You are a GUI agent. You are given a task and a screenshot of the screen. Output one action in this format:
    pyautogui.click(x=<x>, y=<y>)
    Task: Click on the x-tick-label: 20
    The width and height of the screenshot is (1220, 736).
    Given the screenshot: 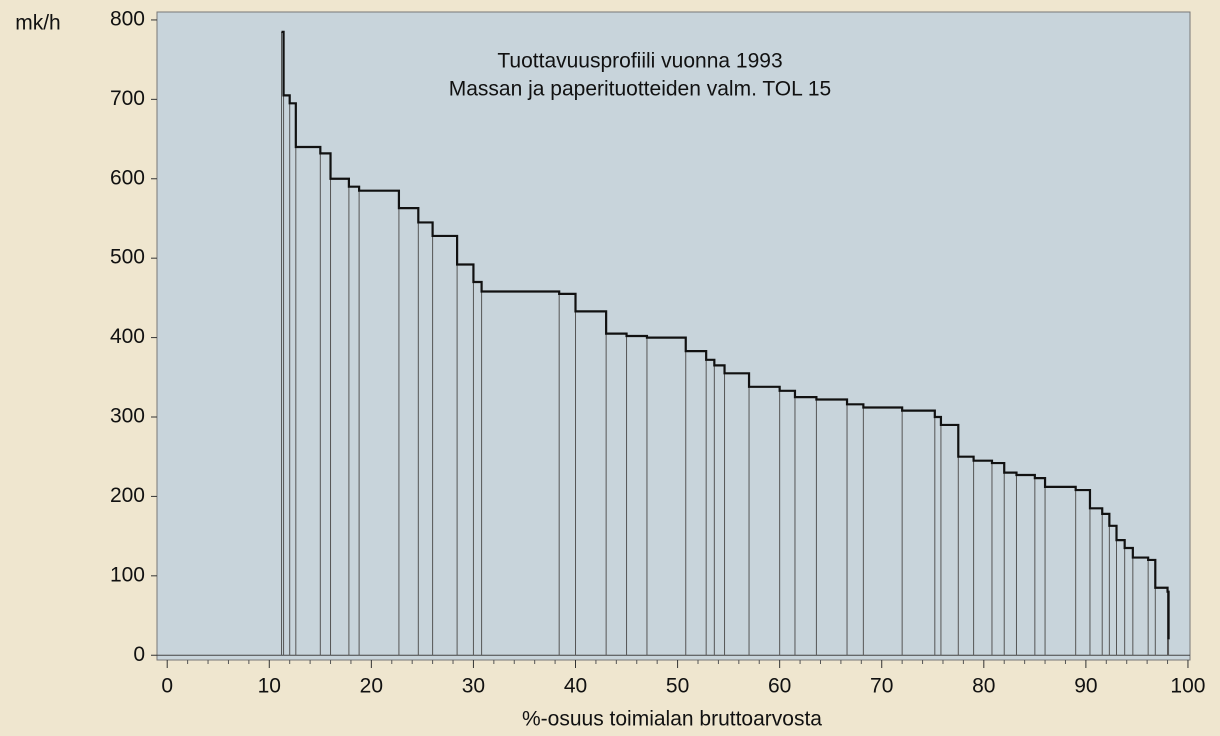 What is the action you would take?
    pyautogui.click(x=371, y=686)
    